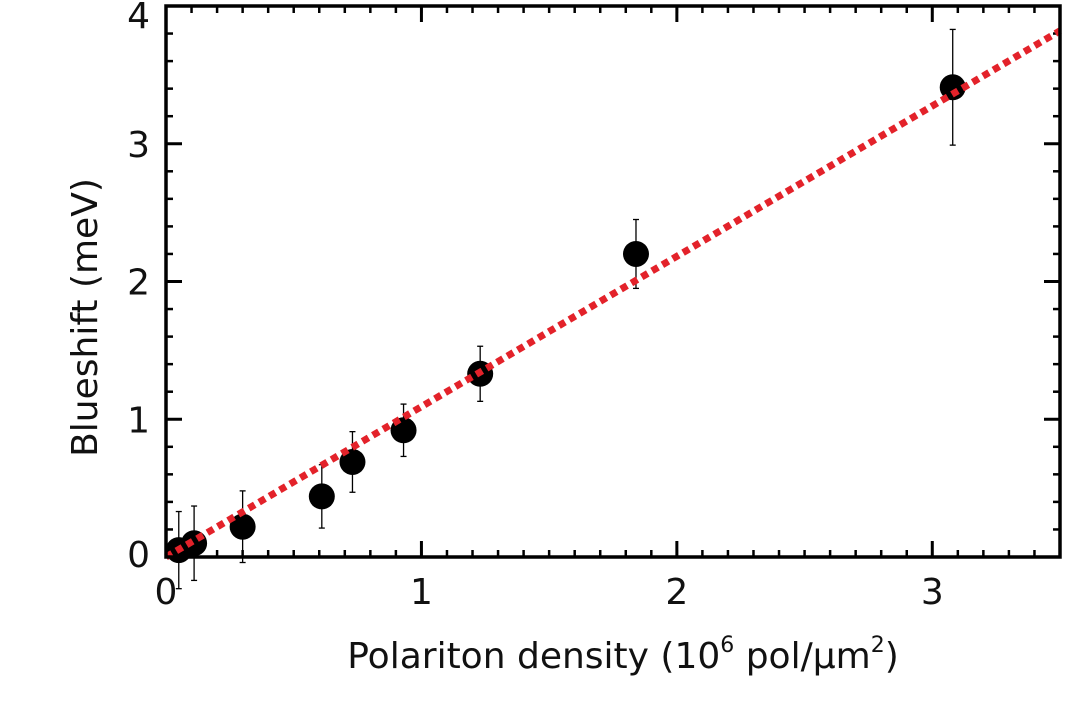 The width and height of the screenshot is (1075, 709). I want to click on x-tick-label: 3, so click(932, 592).